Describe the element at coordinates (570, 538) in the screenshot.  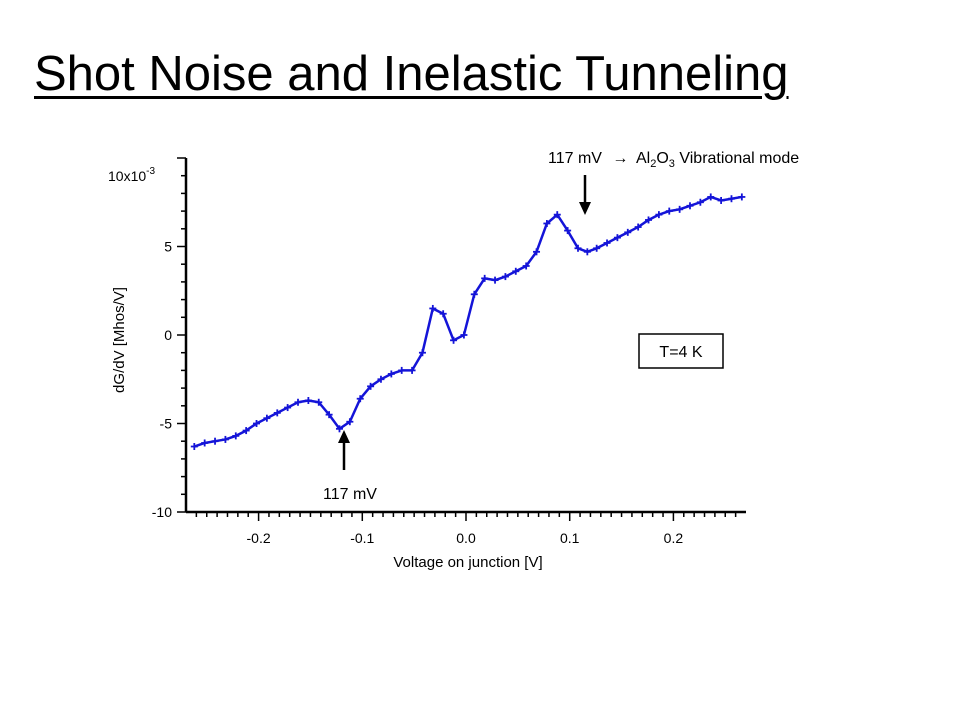
I see `x-tick-label: 0.1` at that location.